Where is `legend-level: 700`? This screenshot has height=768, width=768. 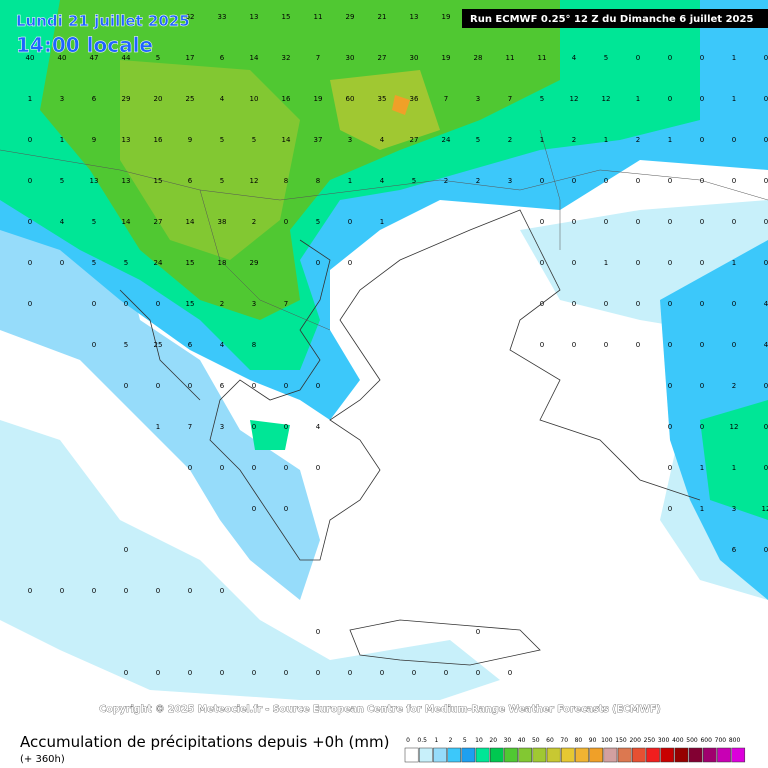 legend-level: 700 is located at coordinates (721, 740).